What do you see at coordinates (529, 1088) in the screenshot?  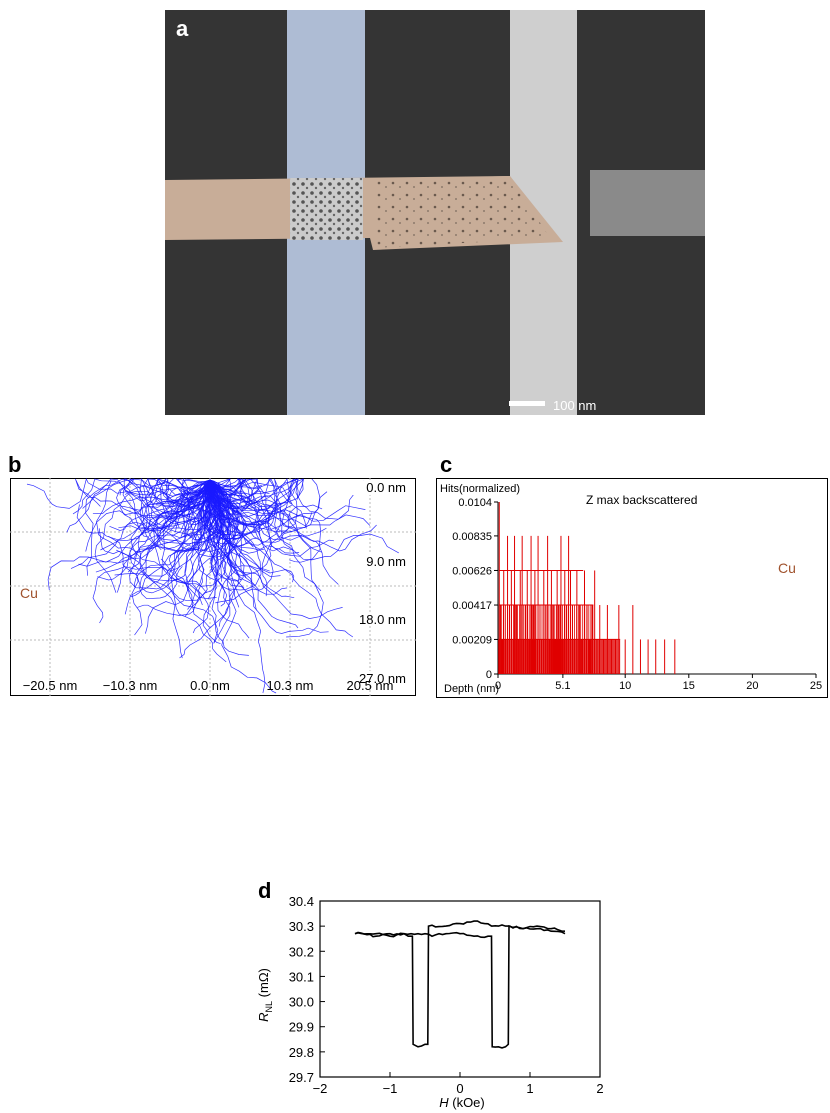 I see `d-xtick-label: 1` at bounding box center [529, 1088].